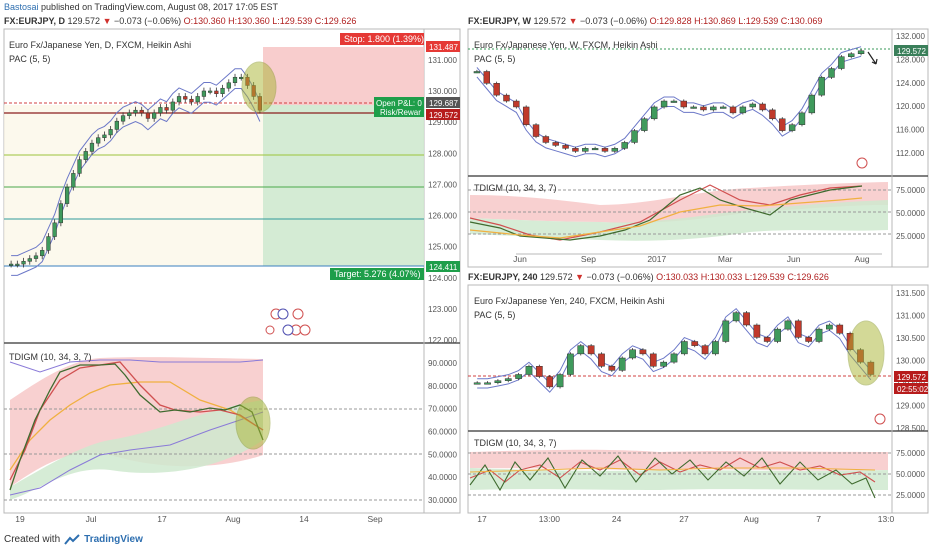 The width and height of the screenshot is (932, 550). I want to click on pl-badge, so click(399, 107).